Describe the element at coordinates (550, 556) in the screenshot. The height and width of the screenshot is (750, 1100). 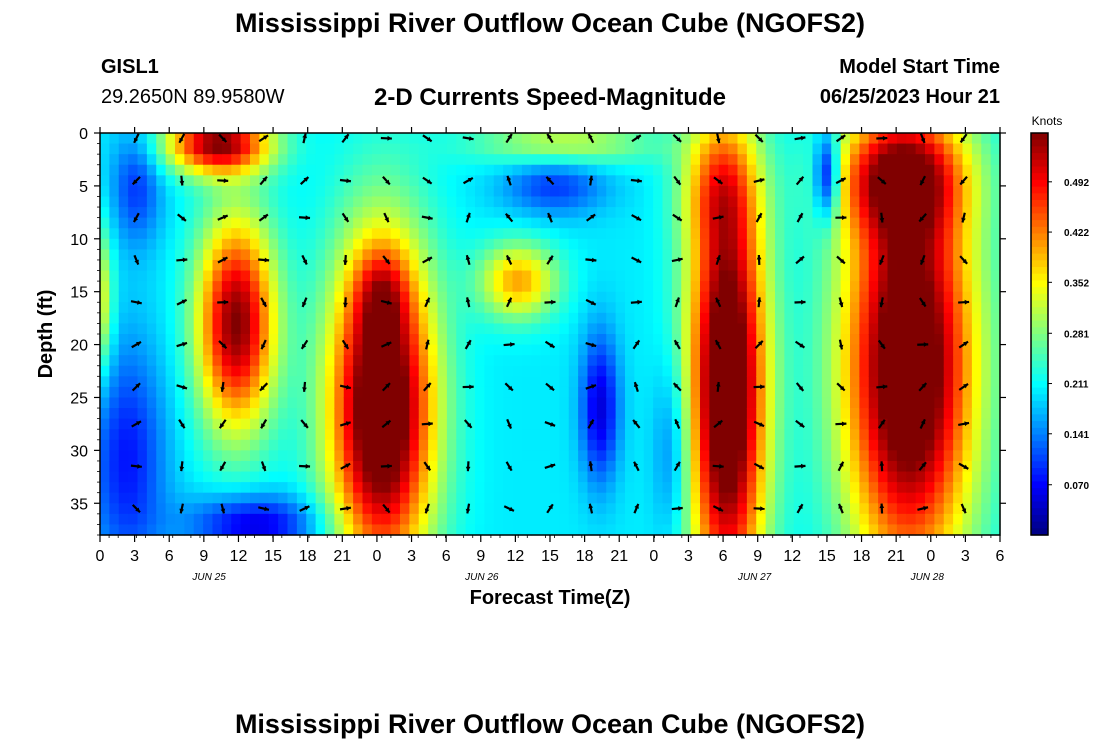
I see `x-tick-label: 15` at that location.